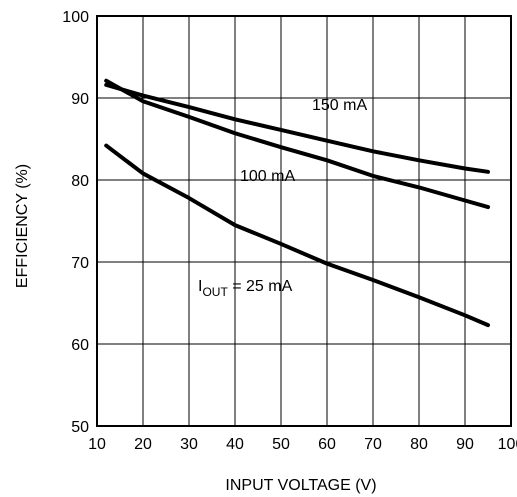  Describe the element at coordinates (215, 292) in the screenshot. I see `label-iout-subscript: OUT` at that location.